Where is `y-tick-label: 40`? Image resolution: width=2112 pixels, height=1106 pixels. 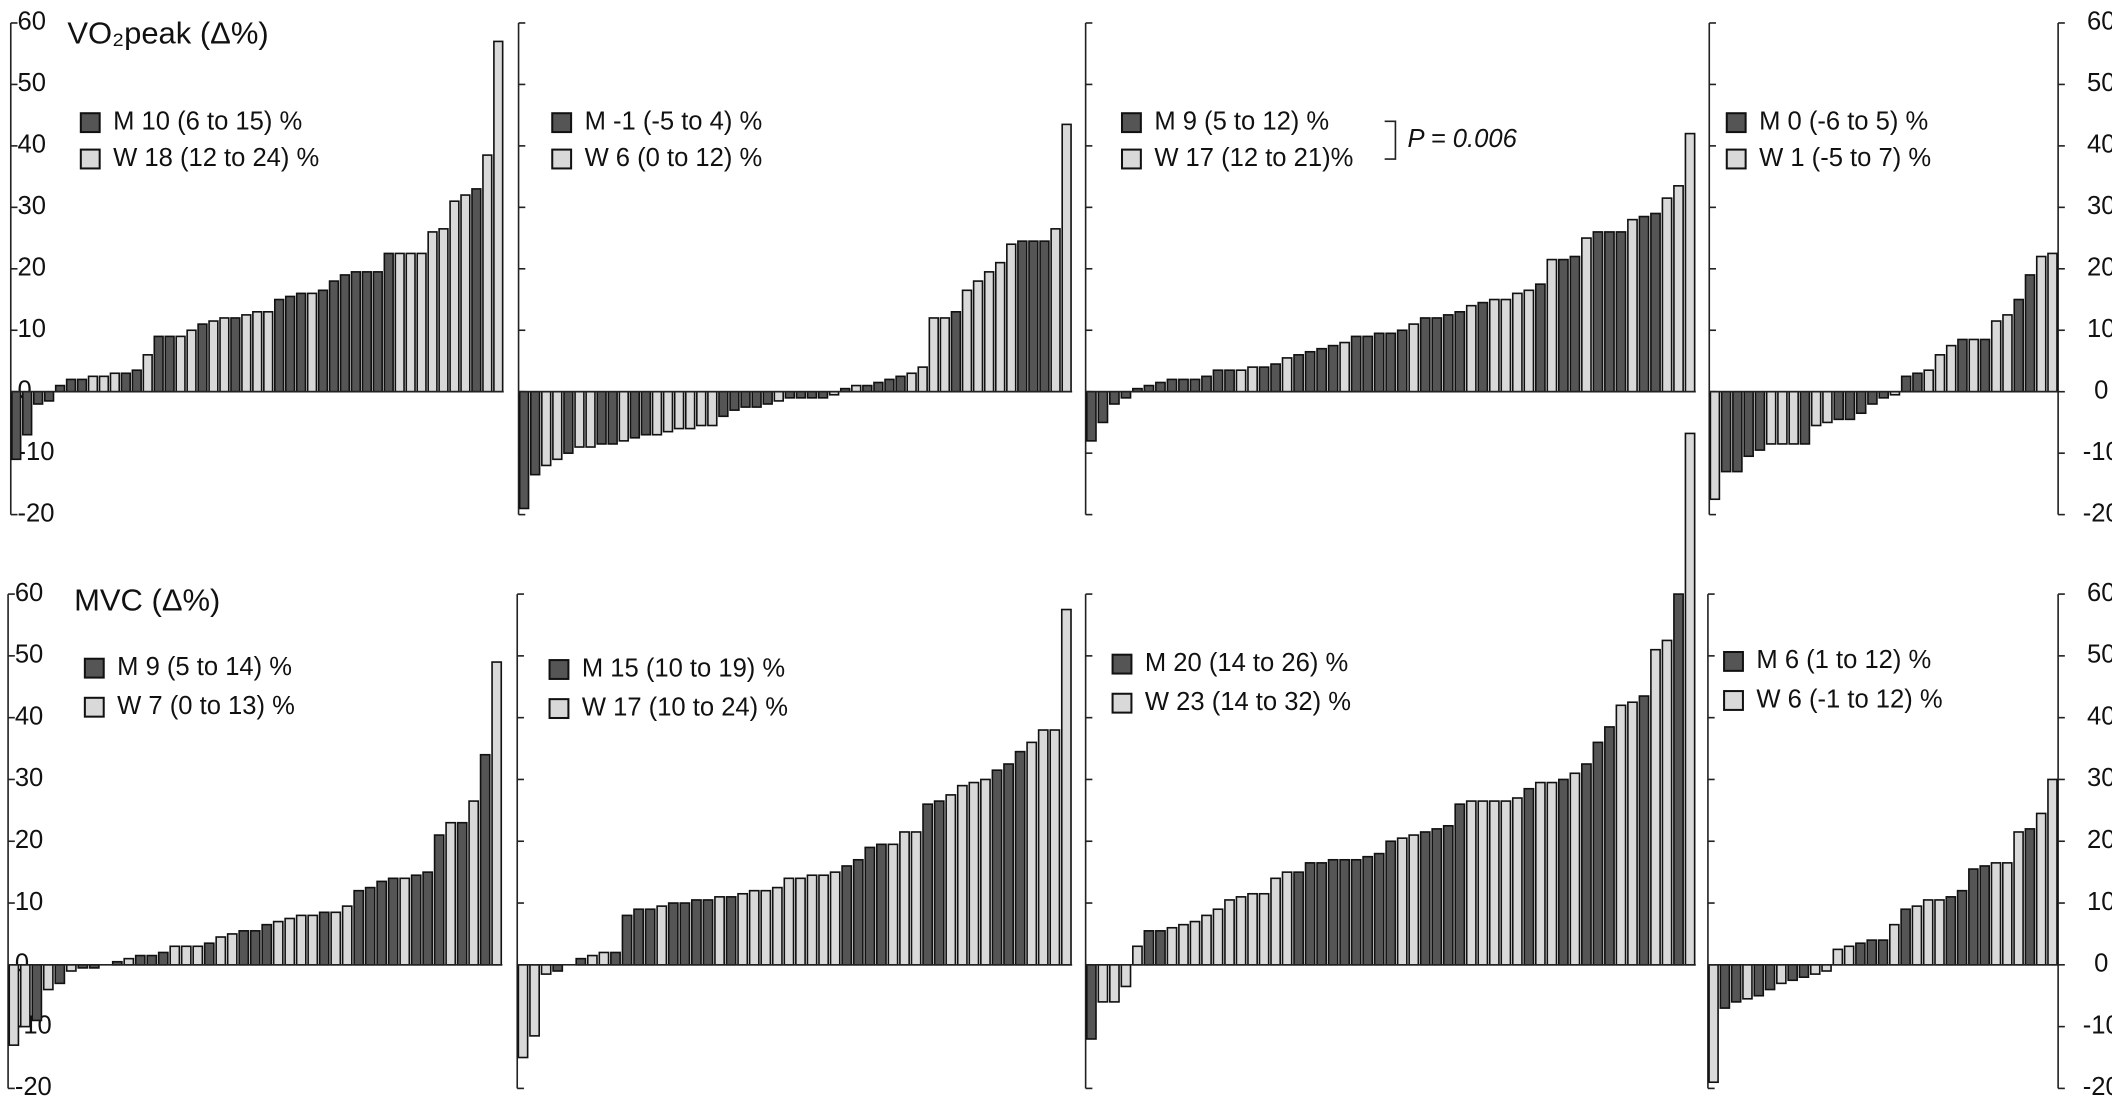
y-tick-label: 40 is located at coordinates (29, 716).